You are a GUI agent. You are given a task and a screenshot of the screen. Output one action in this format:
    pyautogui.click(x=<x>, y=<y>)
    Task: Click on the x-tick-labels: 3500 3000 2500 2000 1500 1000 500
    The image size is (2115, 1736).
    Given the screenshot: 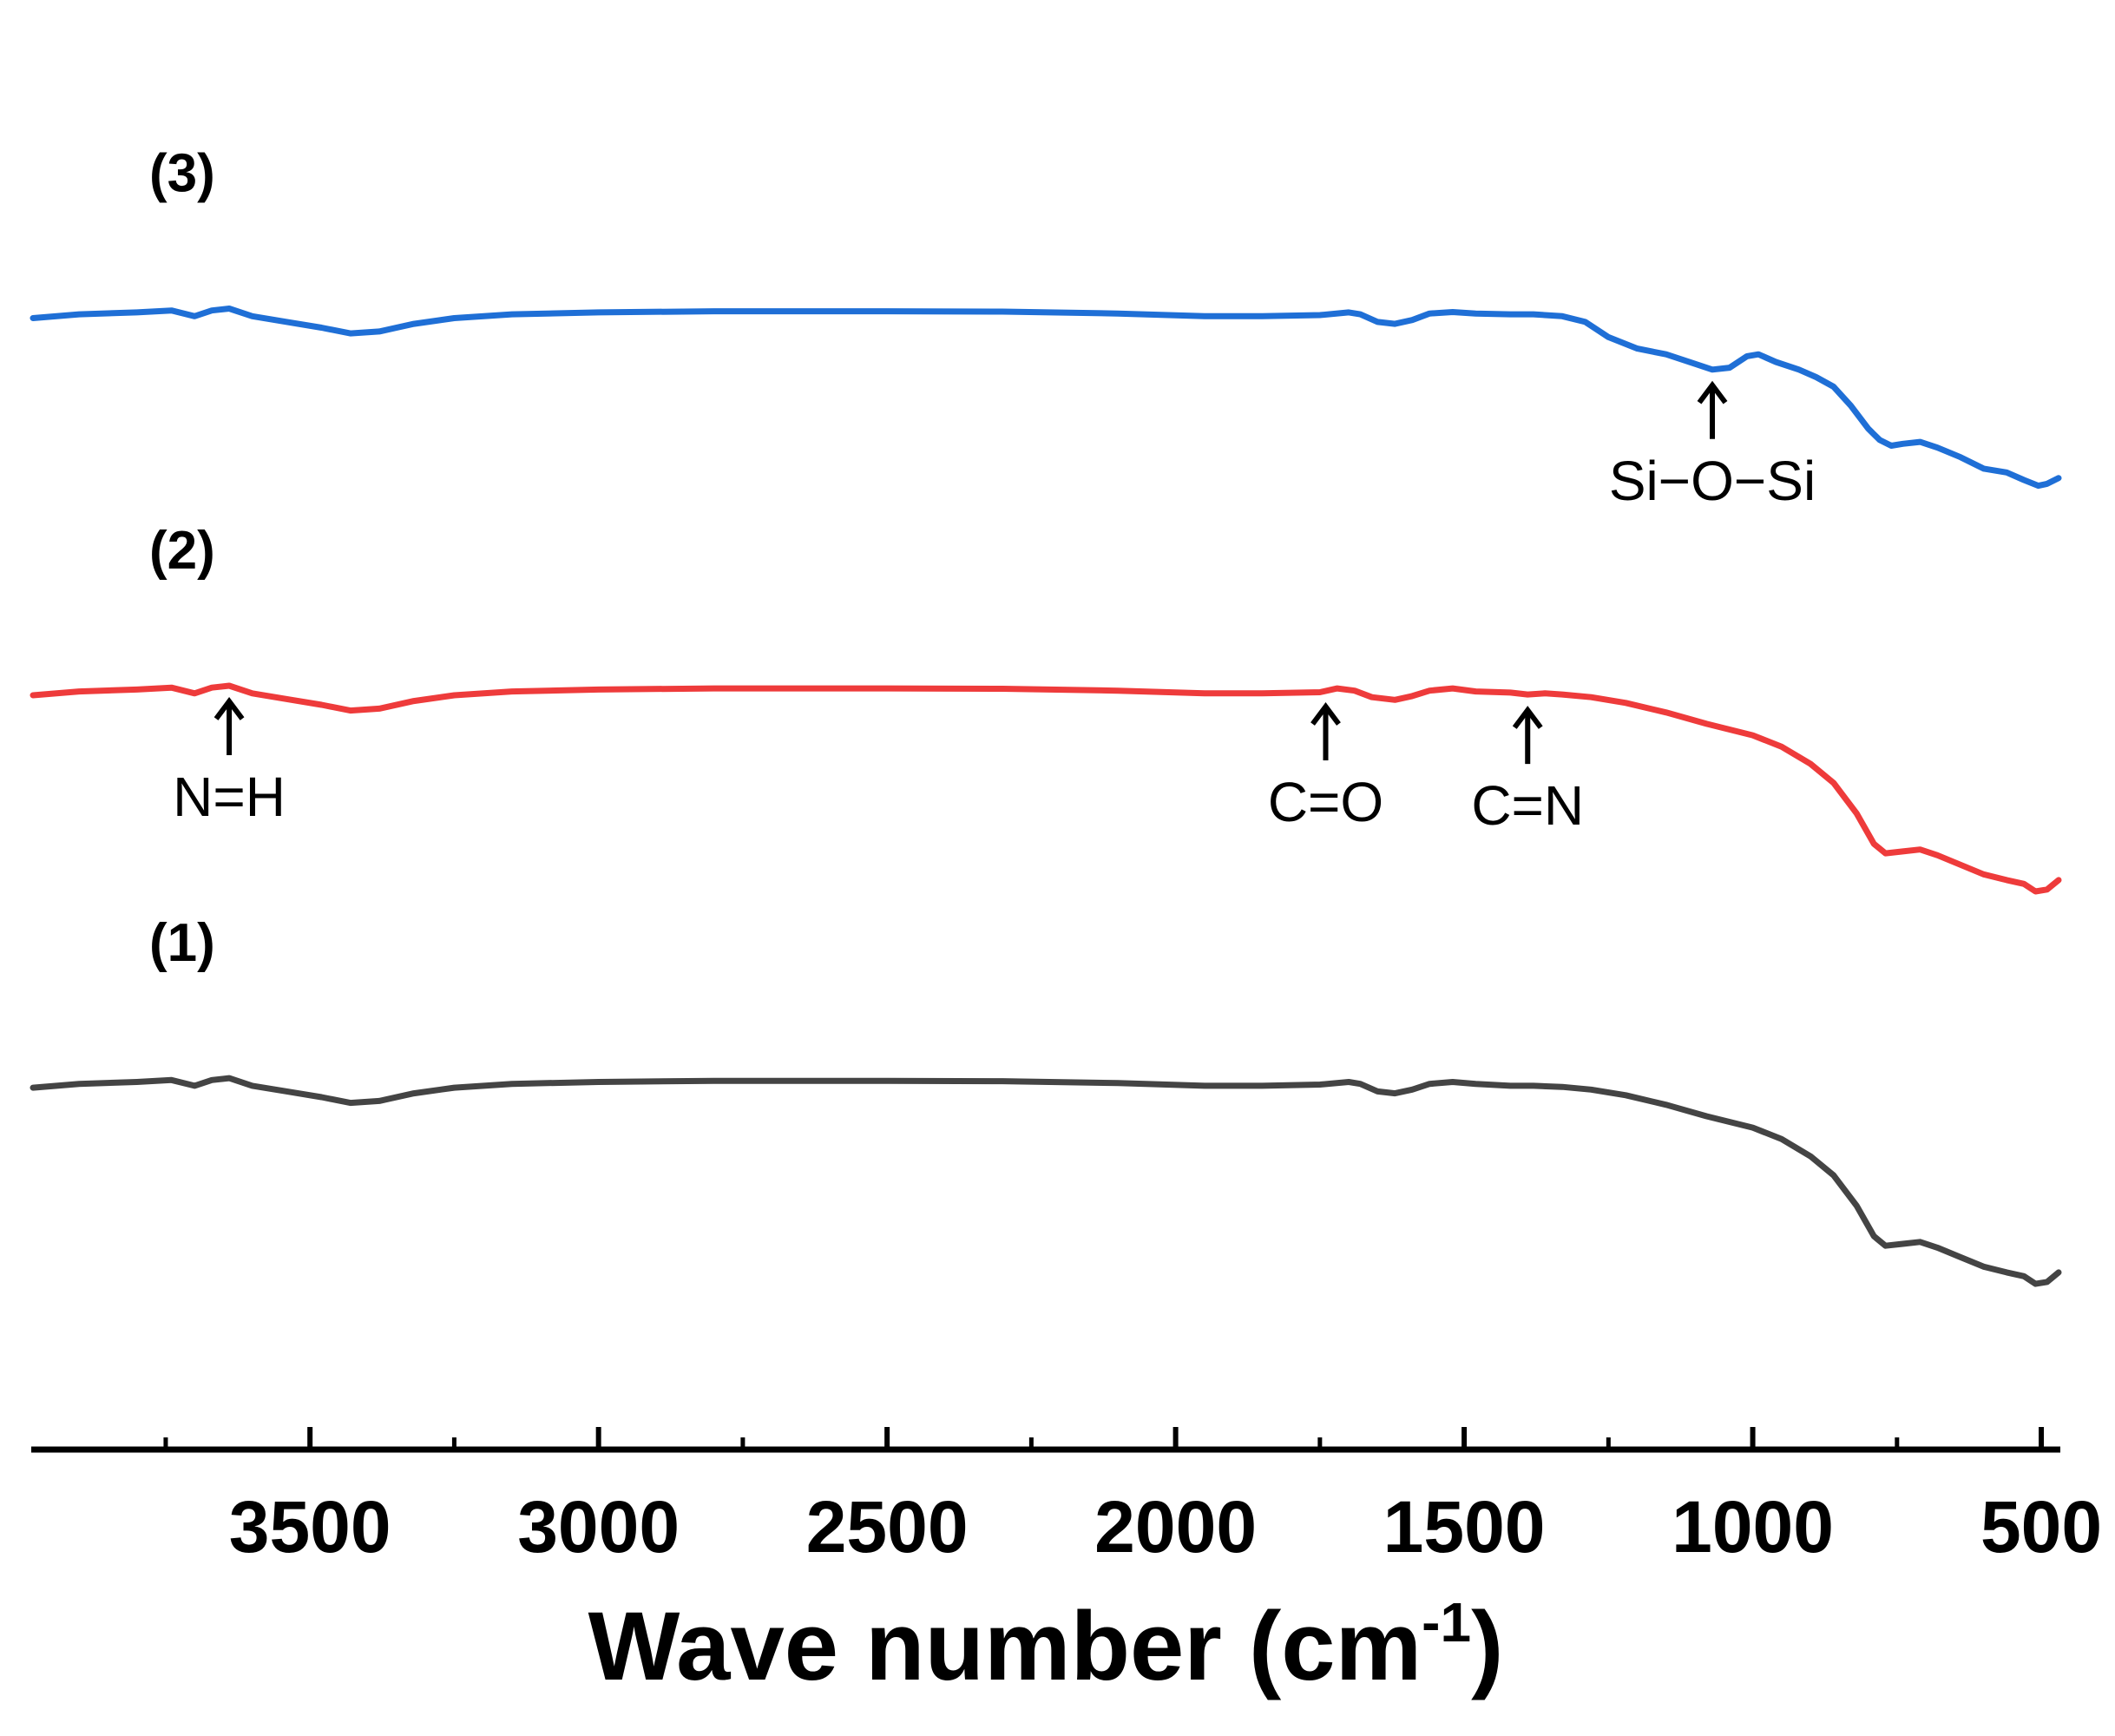 What is the action you would take?
    pyautogui.click(x=1165, y=1527)
    